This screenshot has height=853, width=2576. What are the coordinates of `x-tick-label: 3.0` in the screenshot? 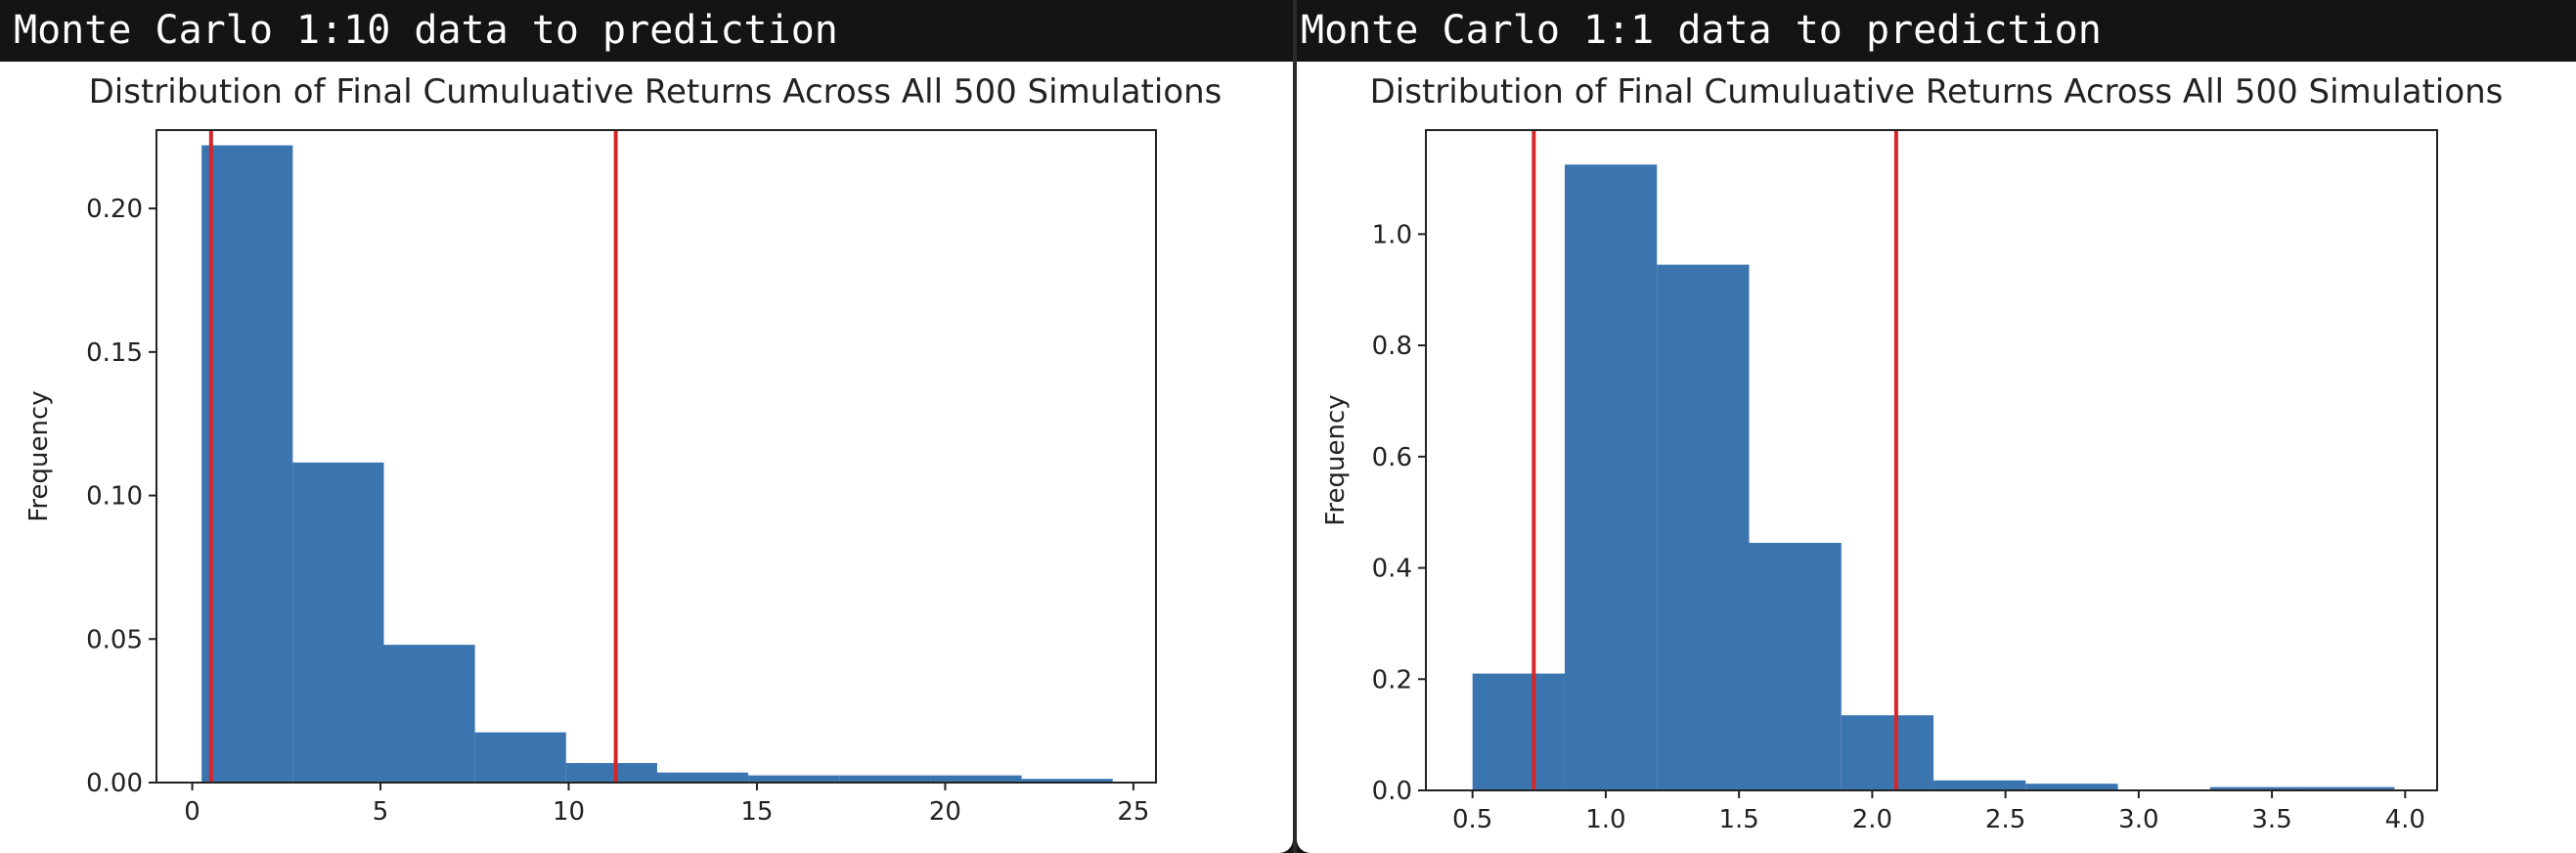 It's located at (2138, 819).